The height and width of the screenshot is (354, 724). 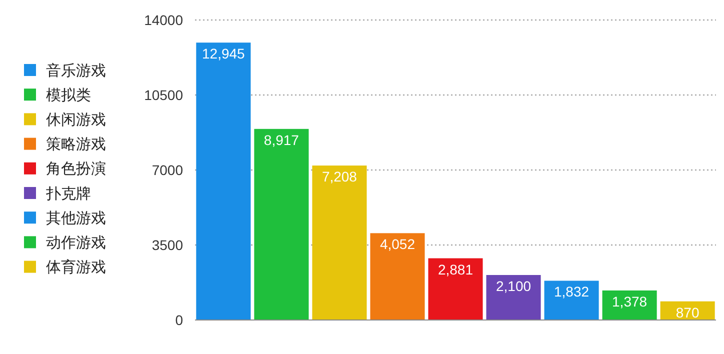 I want to click on data-label: 2,100, so click(x=514, y=286).